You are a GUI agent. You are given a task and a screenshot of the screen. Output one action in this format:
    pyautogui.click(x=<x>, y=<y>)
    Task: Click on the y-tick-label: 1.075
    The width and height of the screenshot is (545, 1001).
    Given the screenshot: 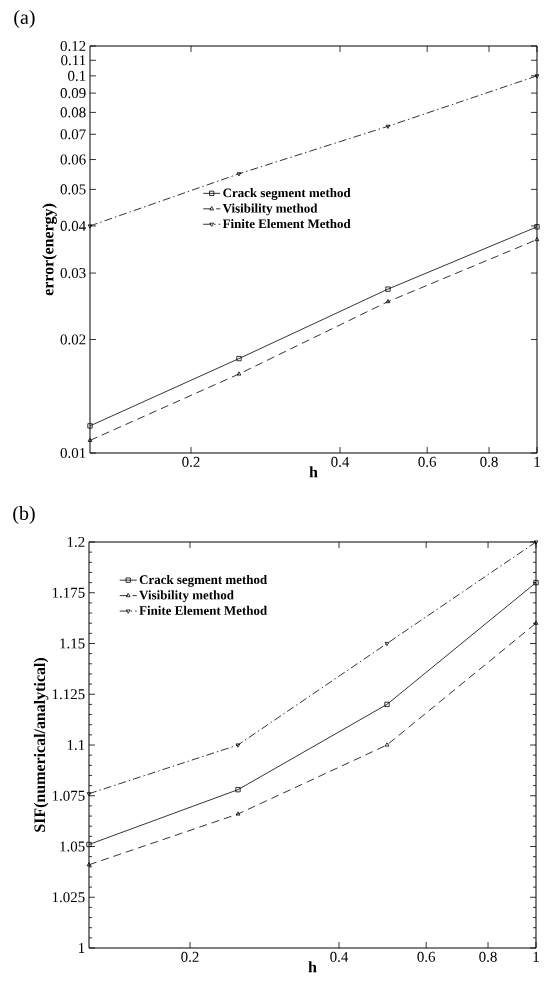 What is the action you would take?
    pyautogui.click(x=68, y=795)
    